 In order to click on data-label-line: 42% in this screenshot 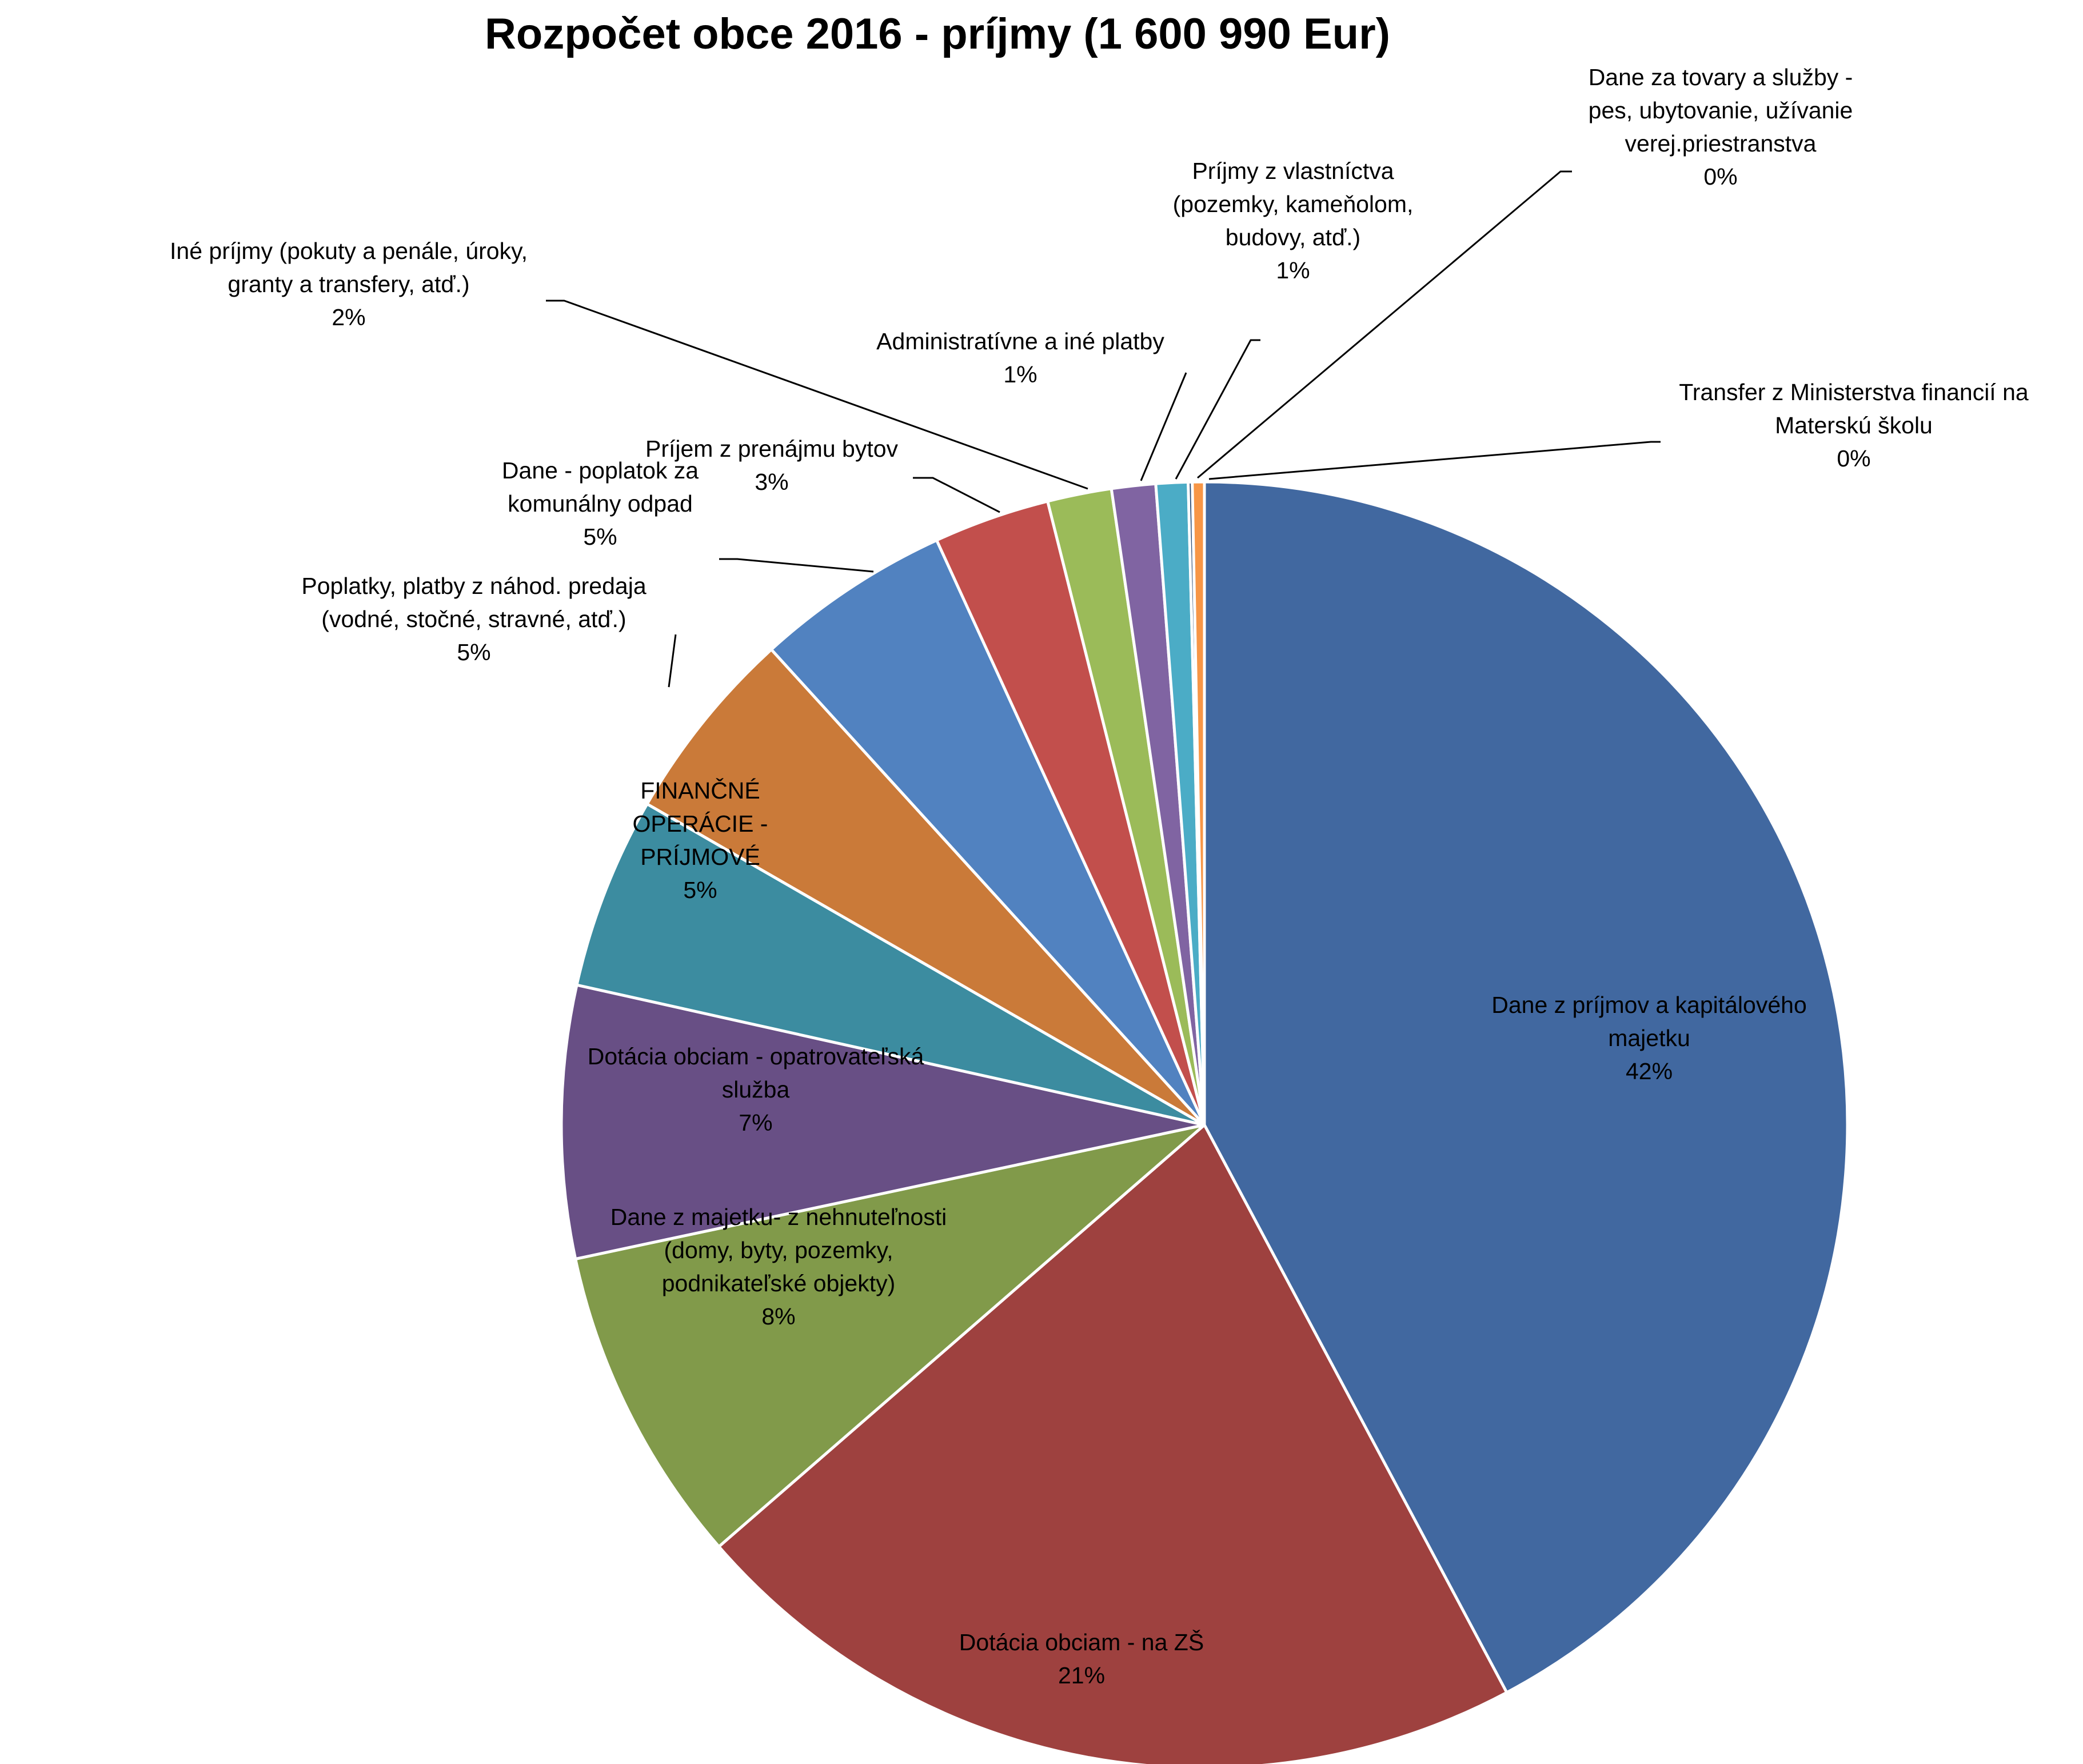, I will do `click(1649, 1071)`.